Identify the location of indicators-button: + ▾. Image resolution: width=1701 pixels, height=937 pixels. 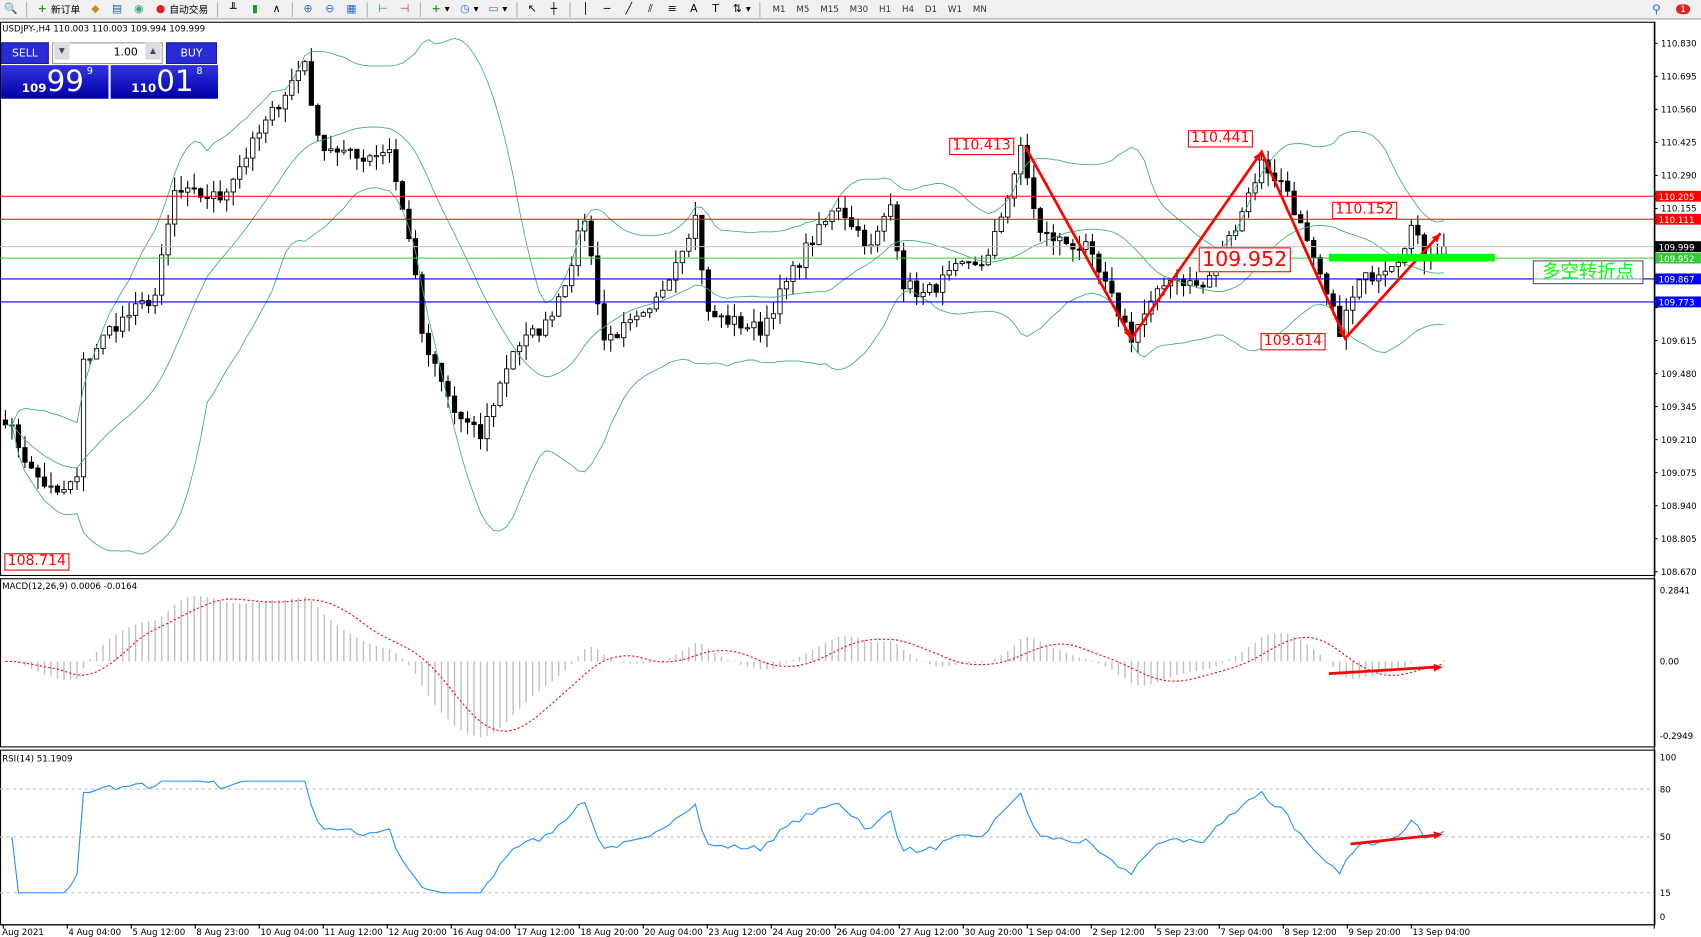
(440, 8).